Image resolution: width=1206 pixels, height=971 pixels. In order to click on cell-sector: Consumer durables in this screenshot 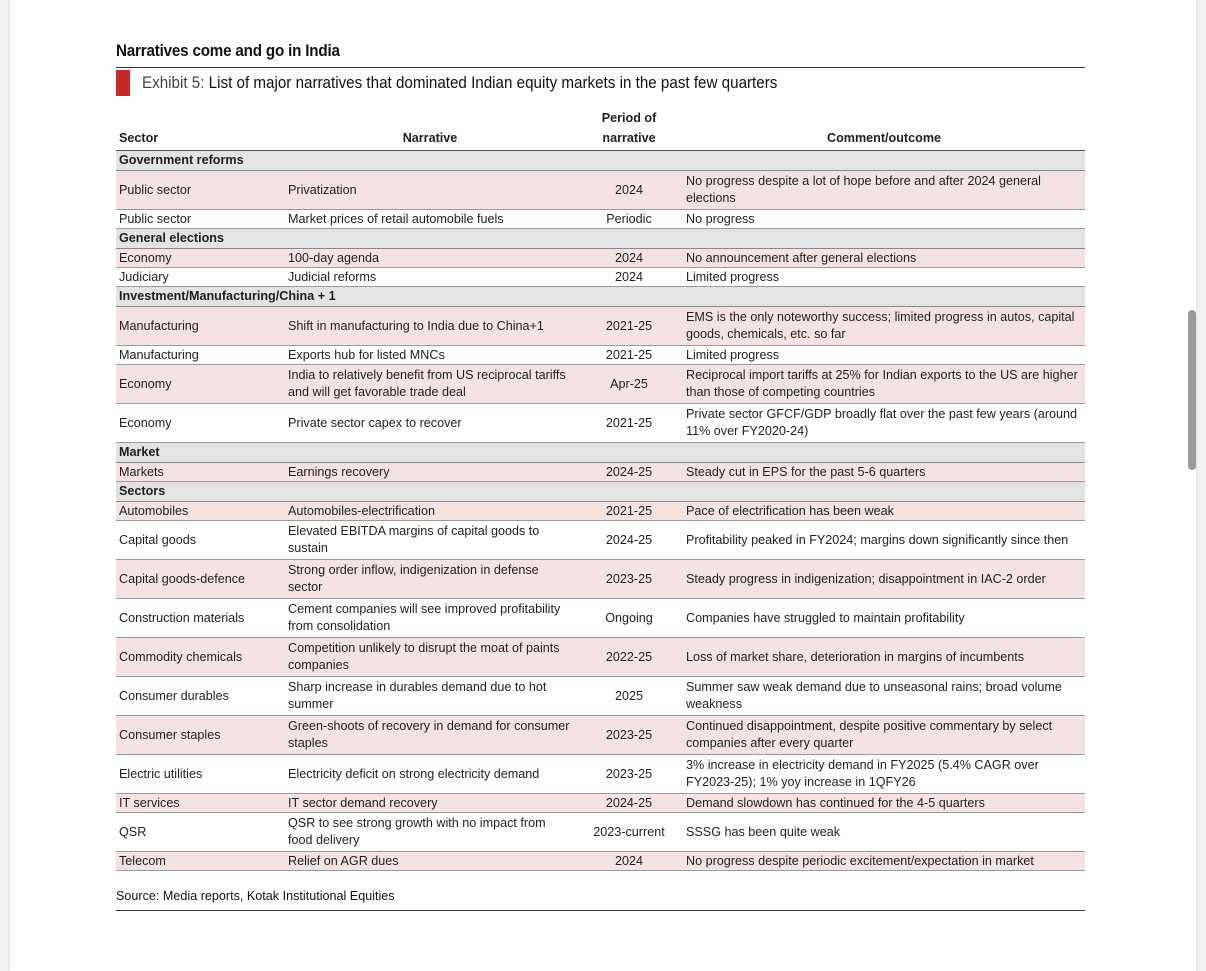, I will do `click(200, 696)`.